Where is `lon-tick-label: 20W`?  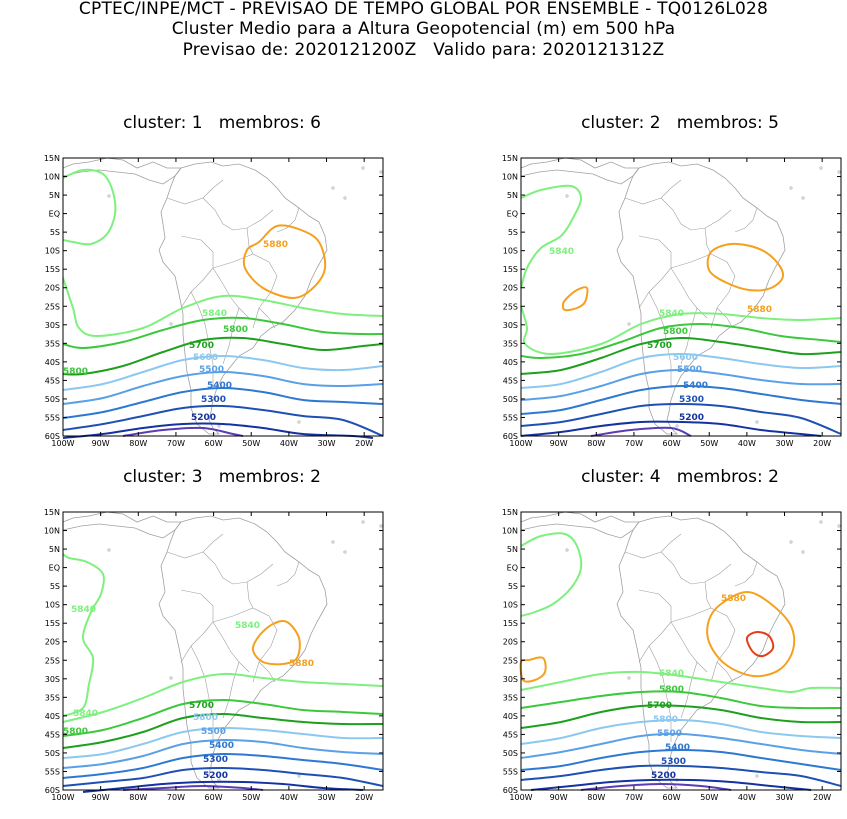
lon-tick-label: 20W is located at coordinates (364, 797).